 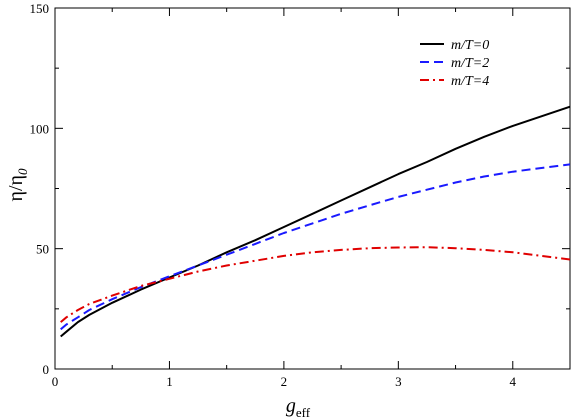 What do you see at coordinates (16, 188) in the screenshot?
I see `y-axis-label-main: η/η` at bounding box center [16, 188].